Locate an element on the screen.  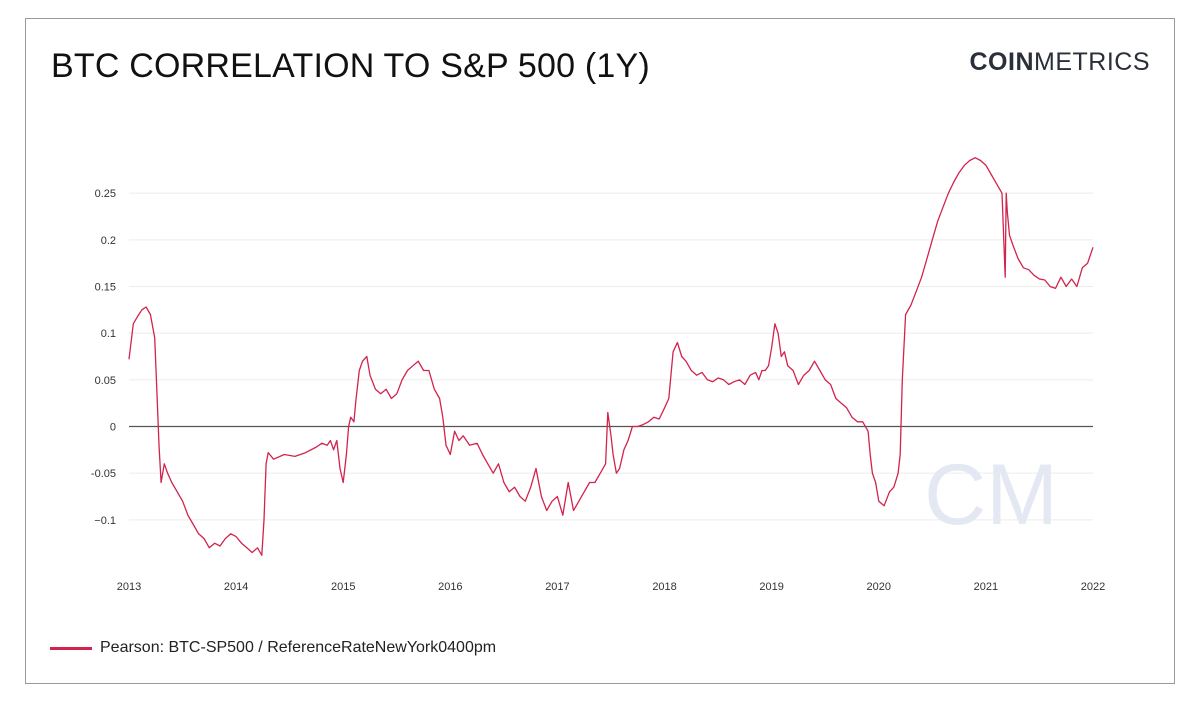
y-tick-label: 0.2 is located at coordinates (108, 241).